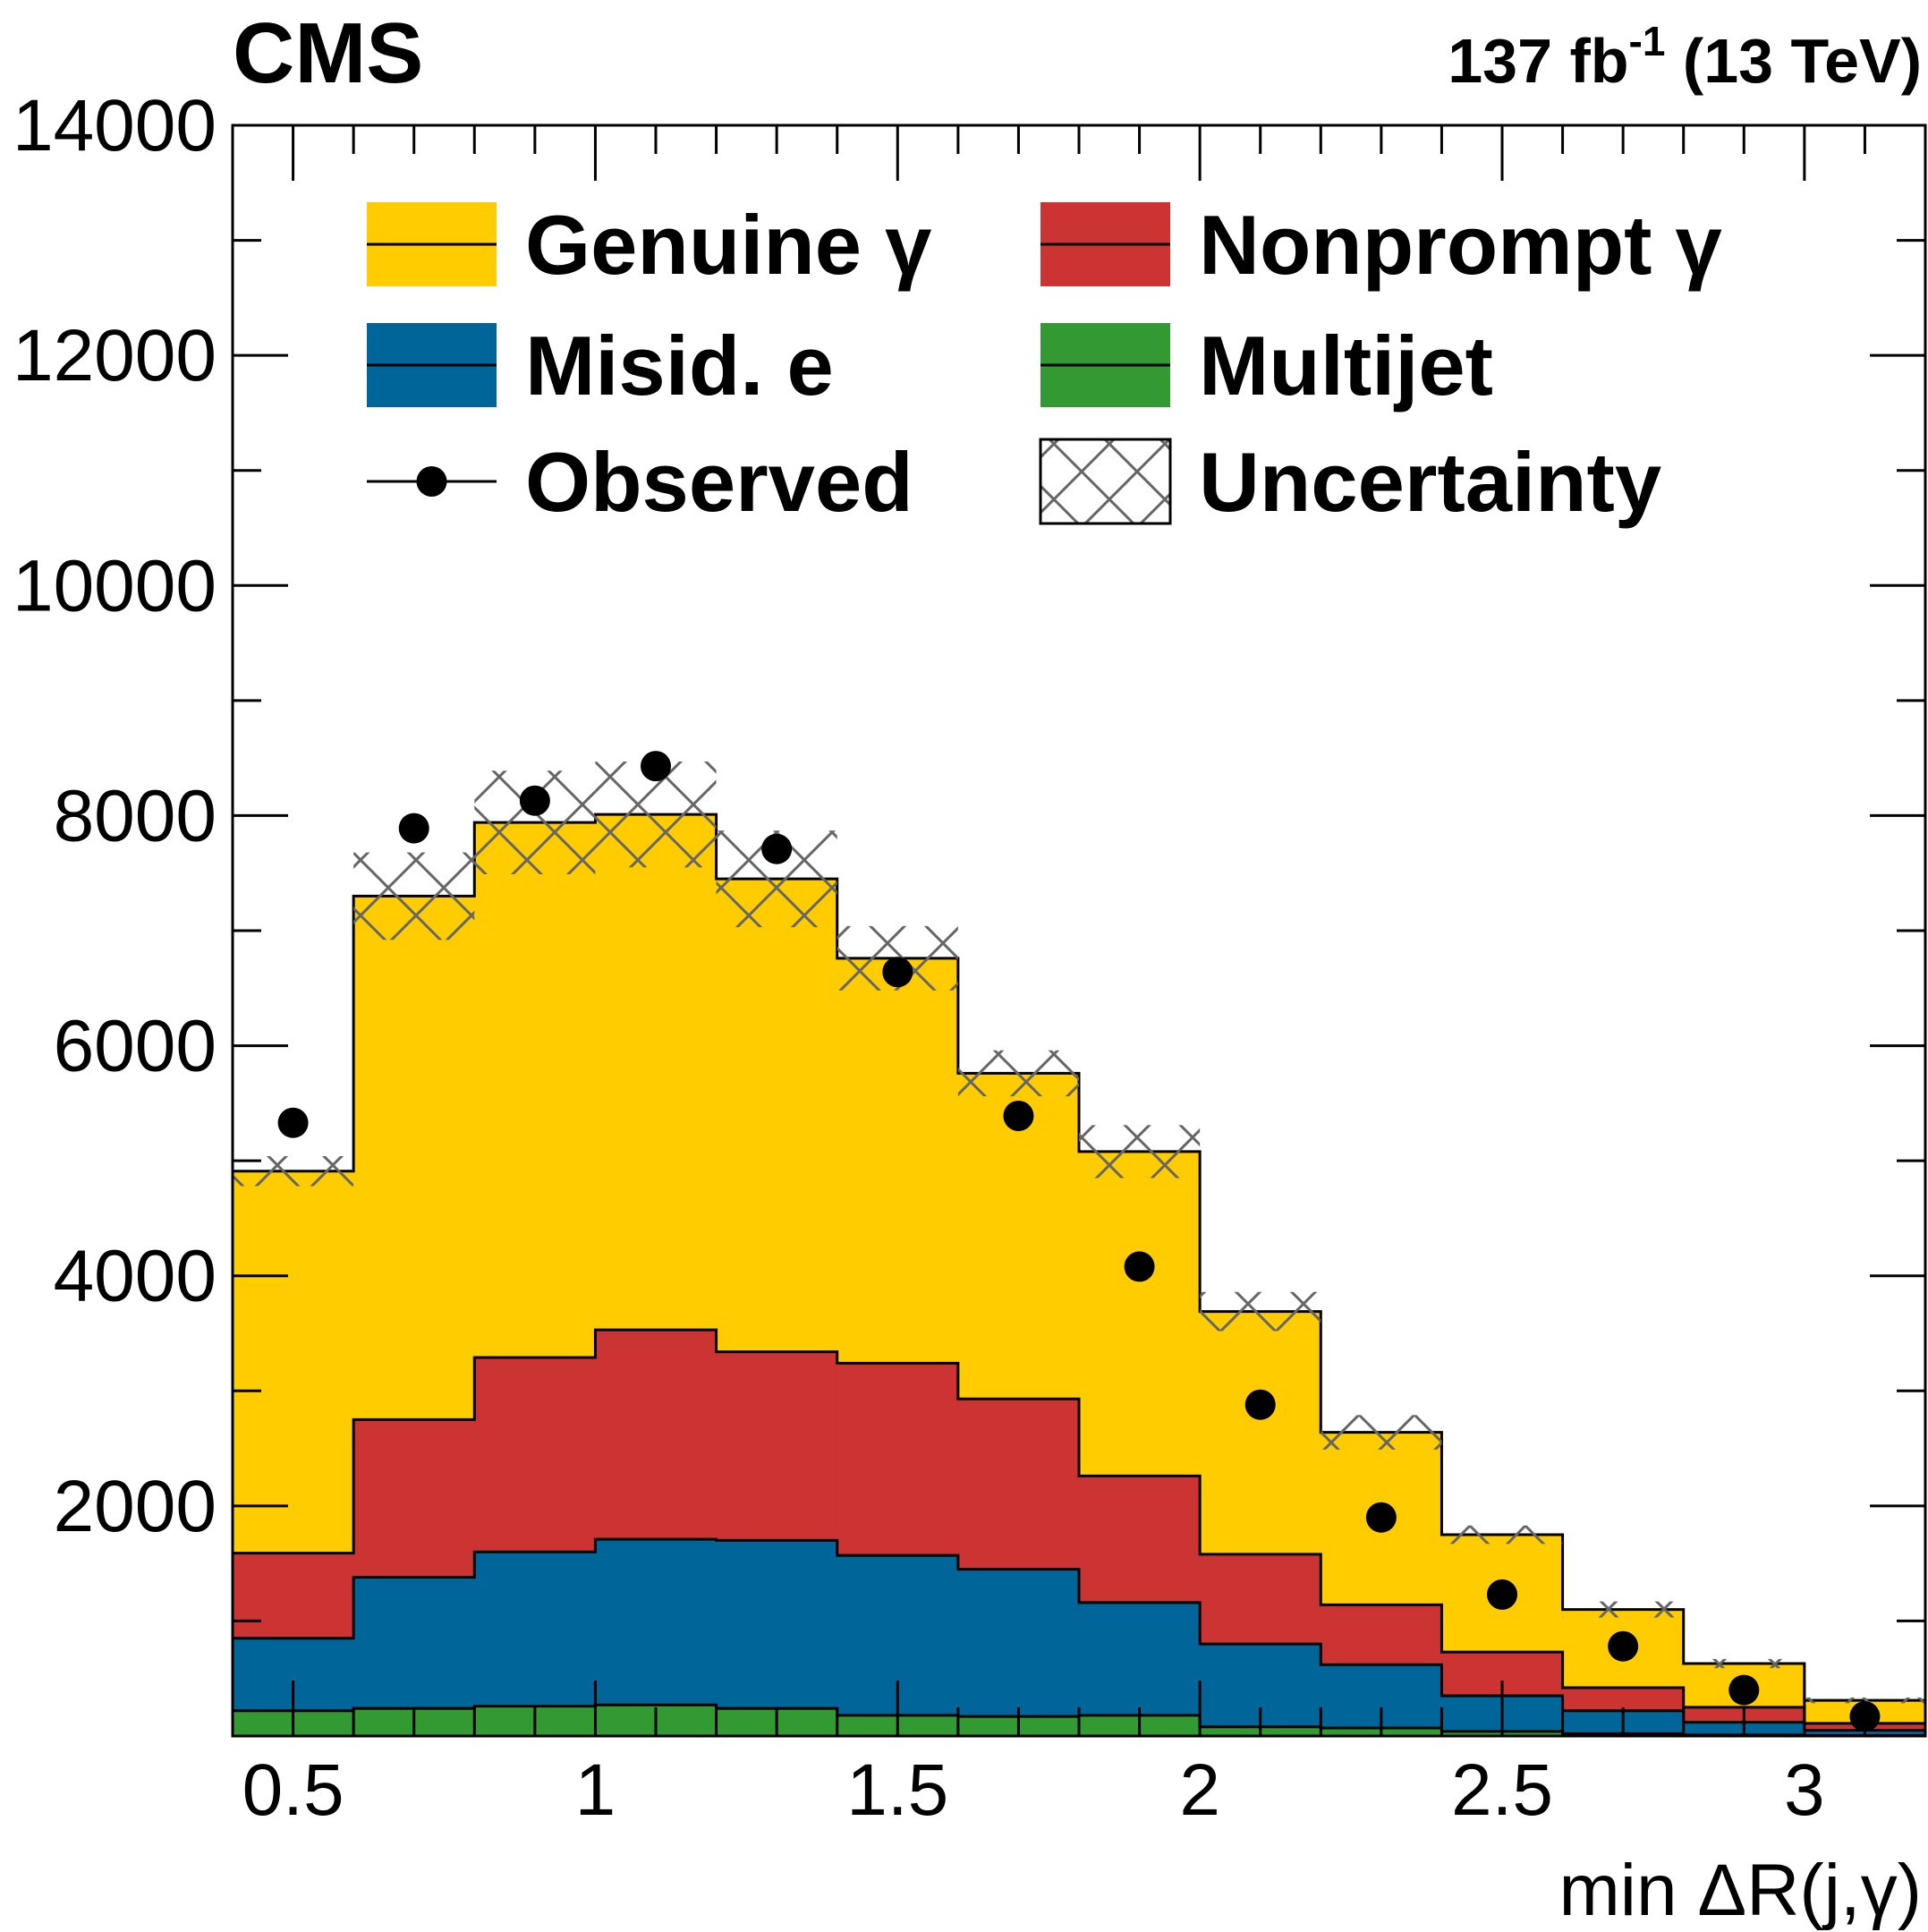  Describe the element at coordinates (135, 815) in the screenshot. I see `y-tick-label: 8000` at that location.